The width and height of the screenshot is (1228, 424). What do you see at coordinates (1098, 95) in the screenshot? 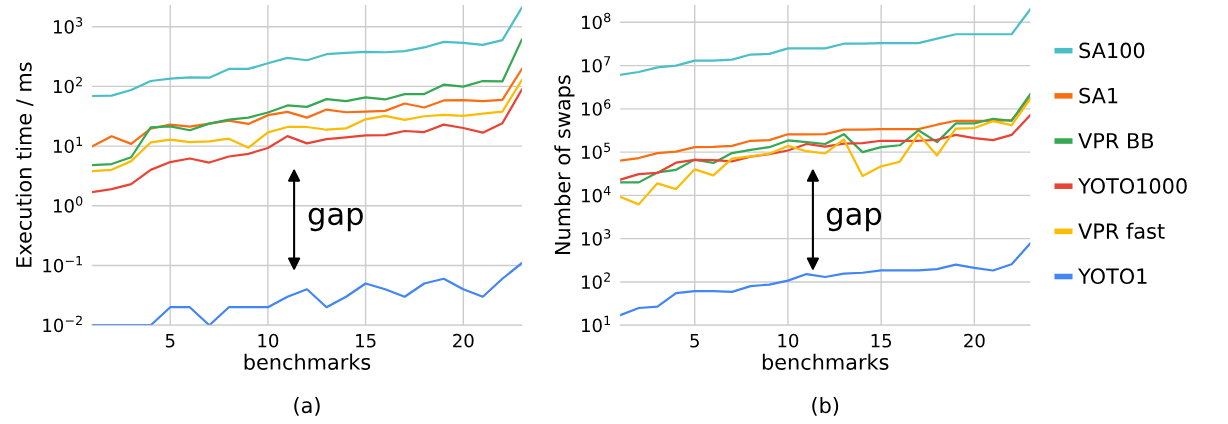
I see `legend-label: SA1` at bounding box center [1098, 95].